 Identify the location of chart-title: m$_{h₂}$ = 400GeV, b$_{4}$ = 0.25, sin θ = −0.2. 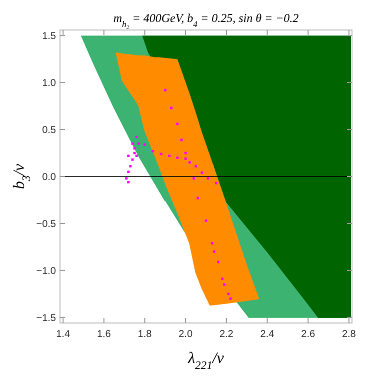
(206, 20).